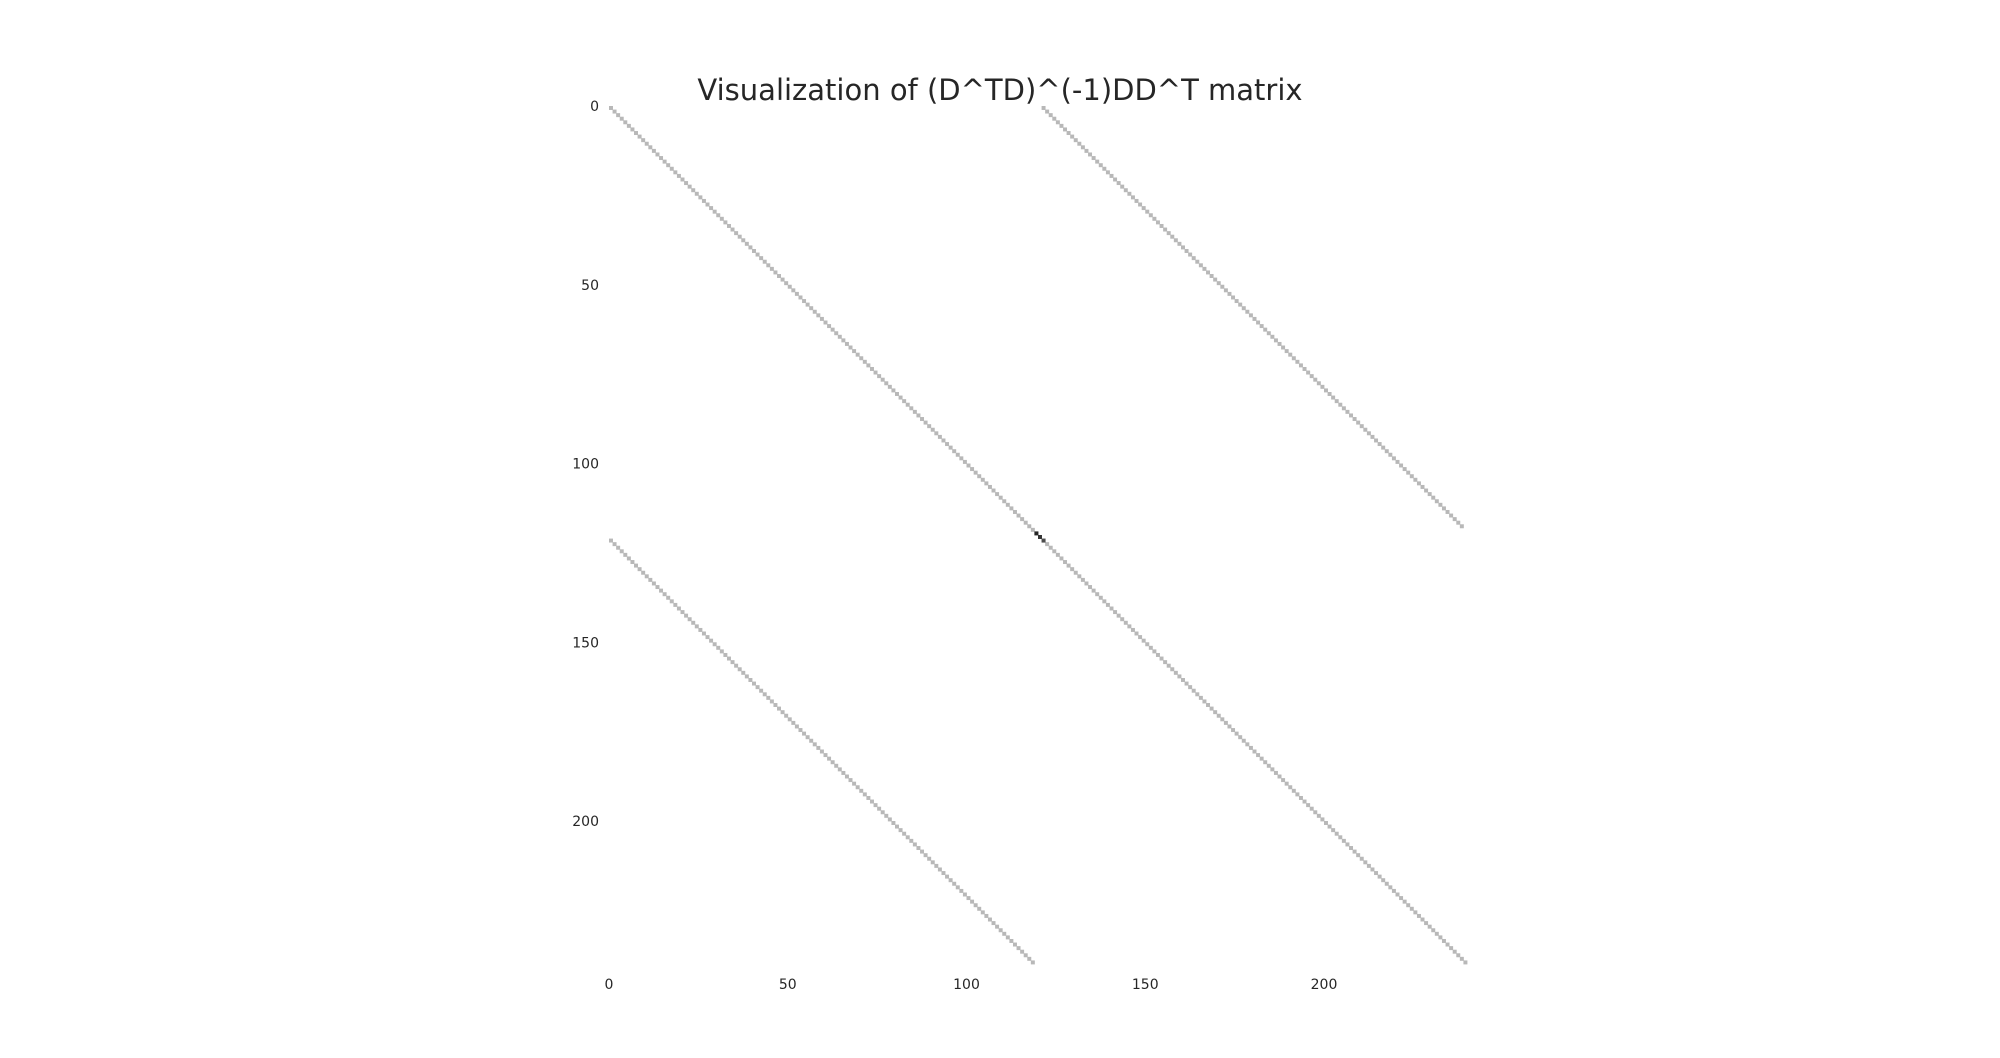 This screenshot has height=1058, width=2000. What do you see at coordinates (1252, 317) in the screenshot?
I see `band-upper-off-diagonal` at bounding box center [1252, 317].